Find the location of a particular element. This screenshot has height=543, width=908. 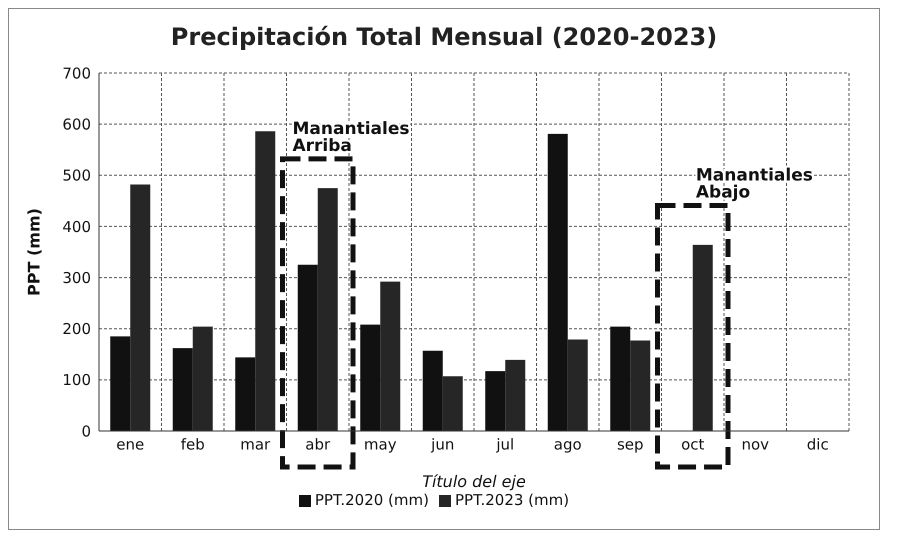

x-tick-label: jun is located at coordinates (442, 445).